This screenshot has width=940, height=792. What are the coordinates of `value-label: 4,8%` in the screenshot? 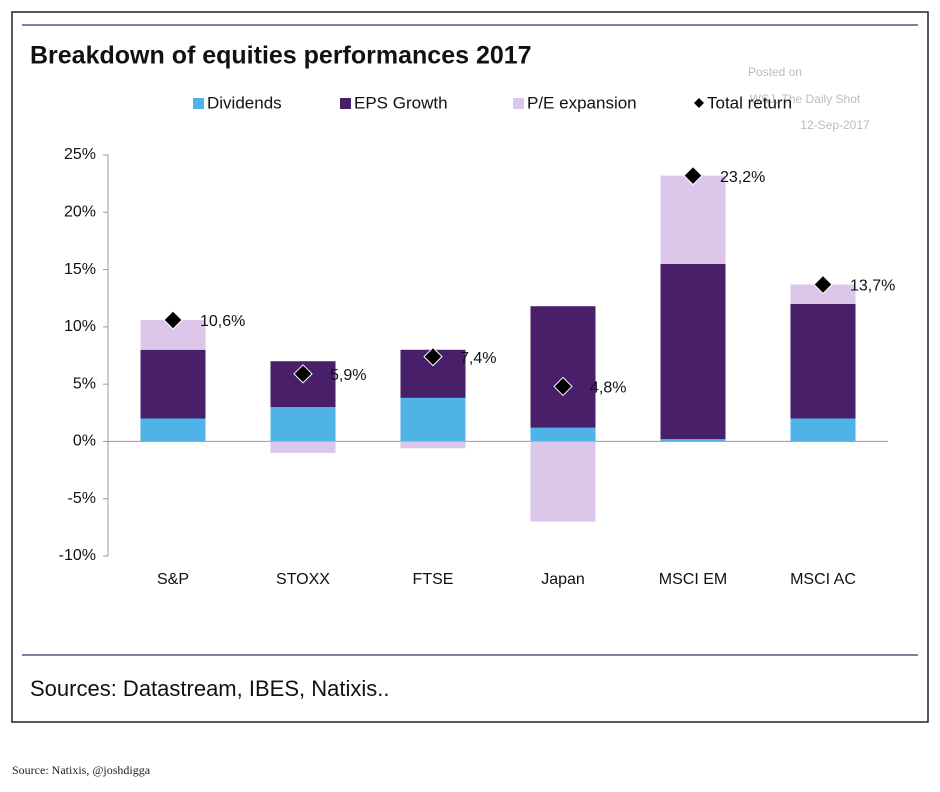 It's located at (608, 388).